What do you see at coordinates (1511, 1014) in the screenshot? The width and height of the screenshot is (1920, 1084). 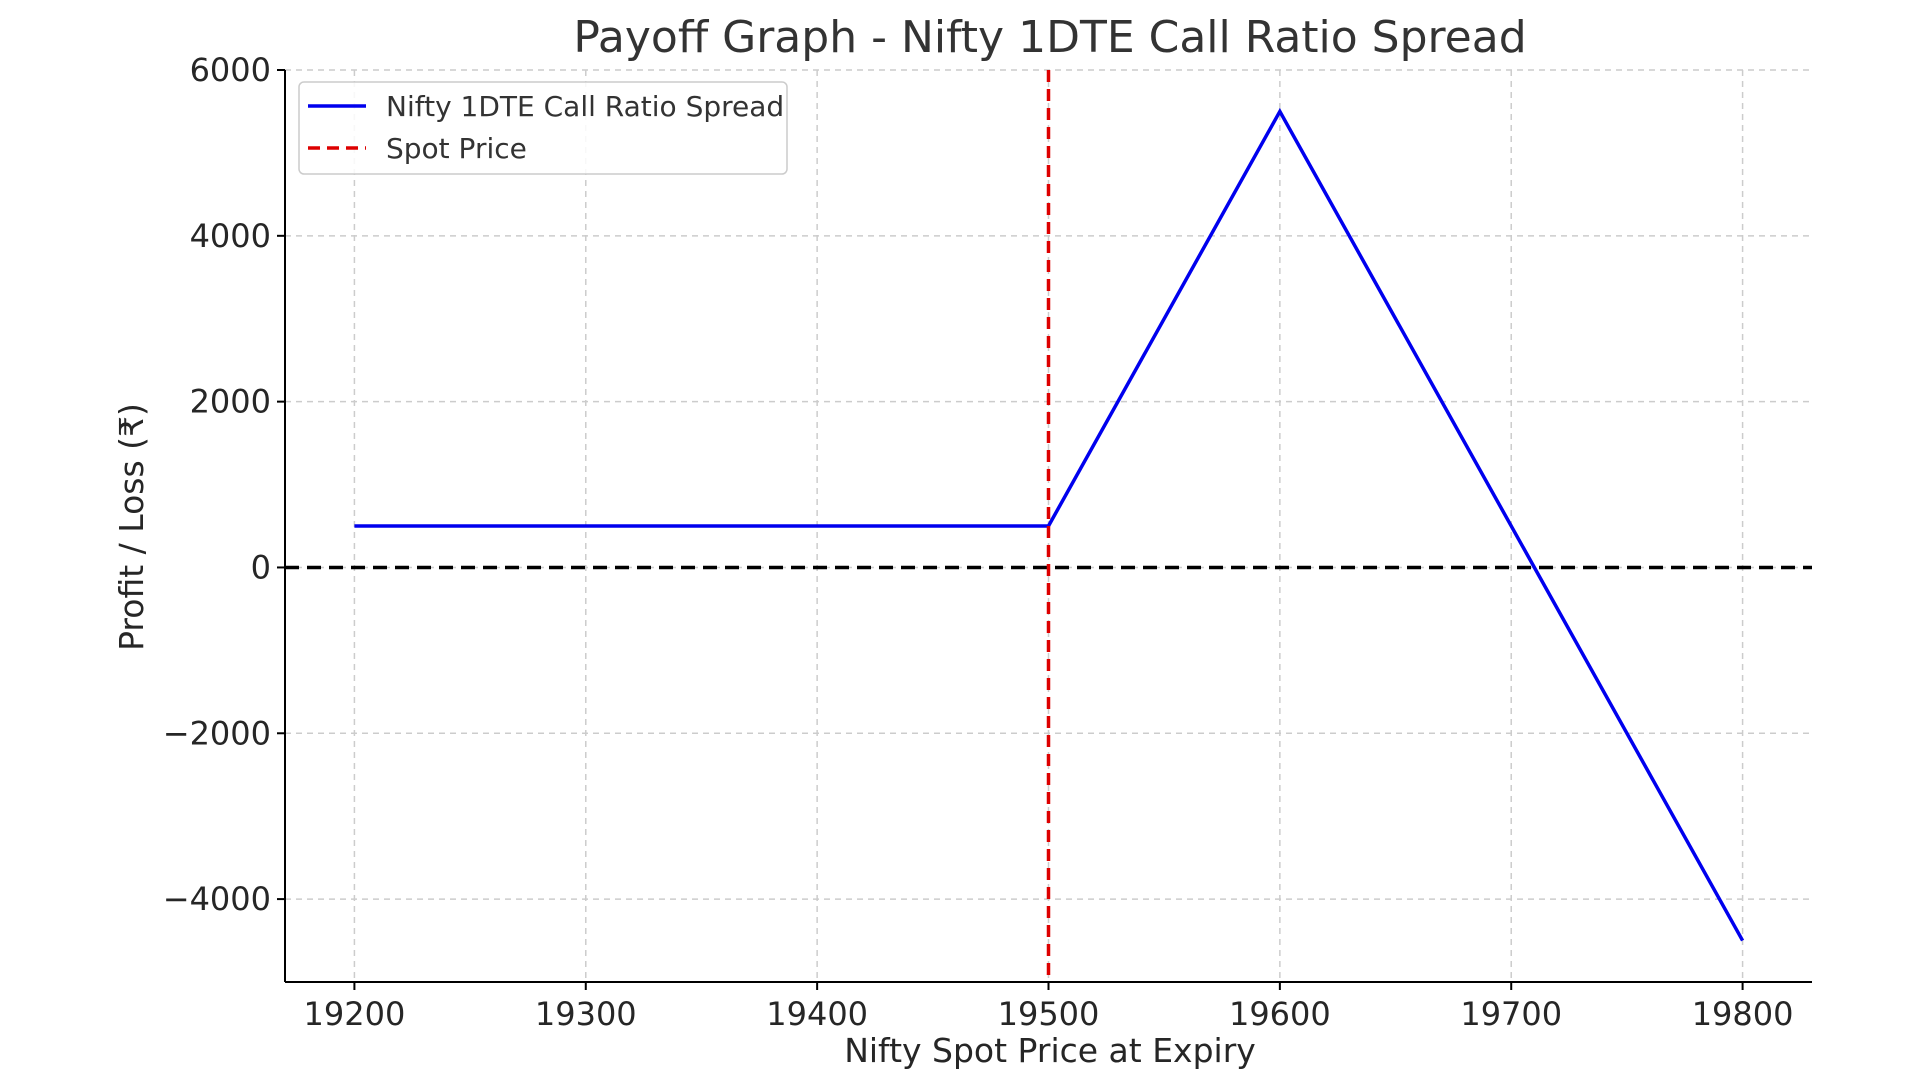 I see `x-tick-label: 19700` at bounding box center [1511, 1014].